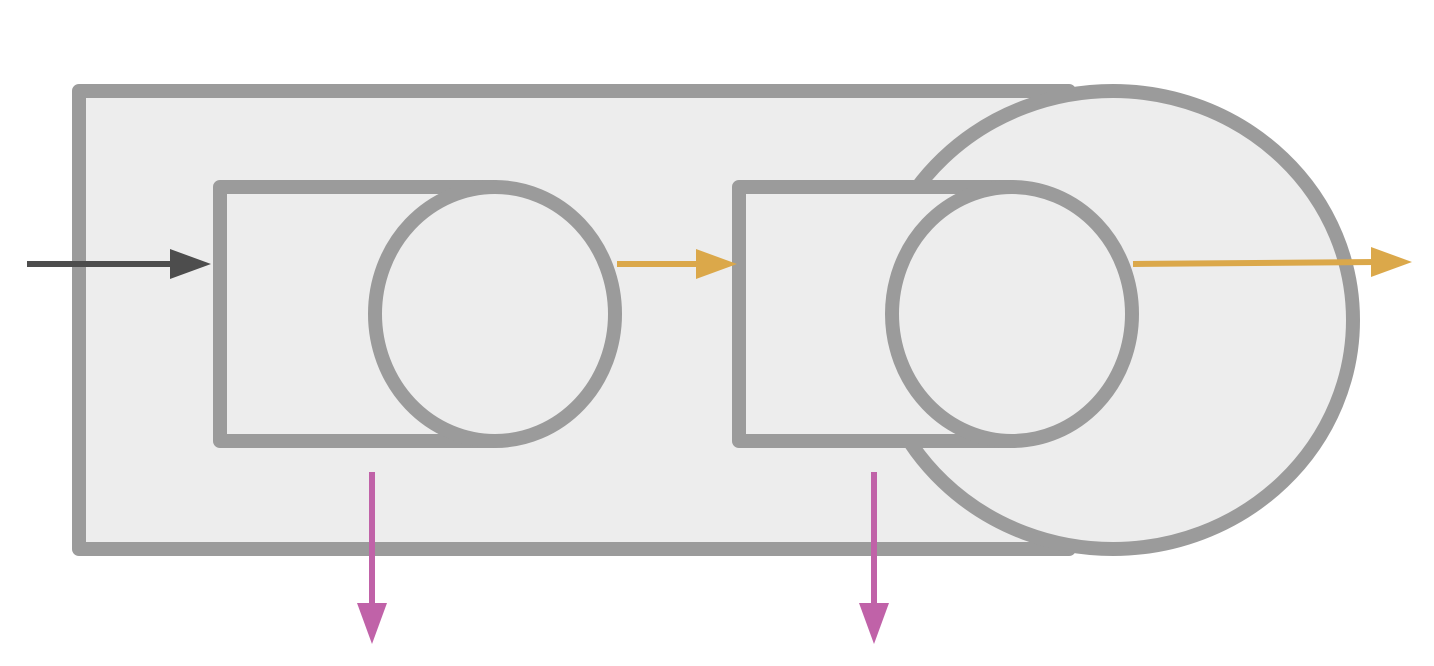 This screenshot has height=666, width=1434. Describe the element at coordinates (119, 264) in the screenshot. I see `input-arrow` at that location.